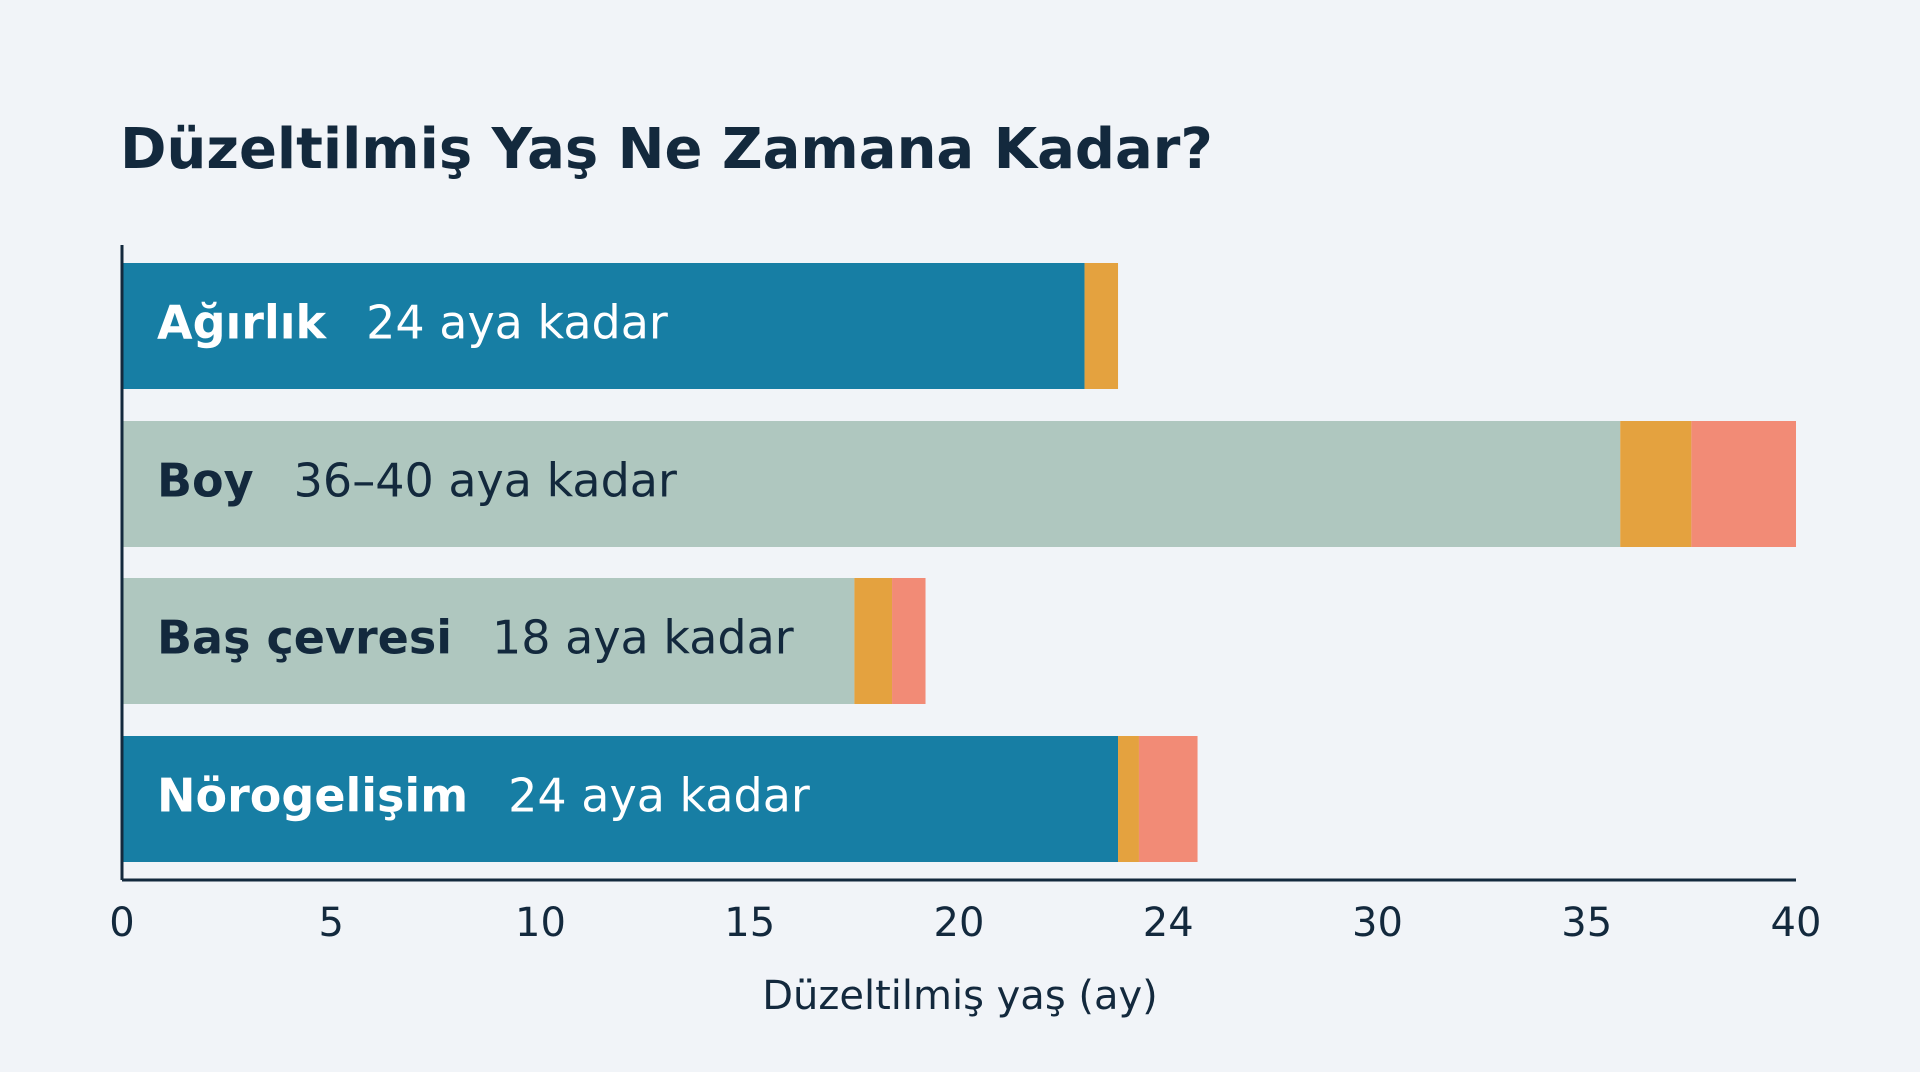  What do you see at coordinates (960, 996) in the screenshot?
I see `x-axis-label: Düzeltilmiş yaş (ay)` at bounding box center [960, 996].